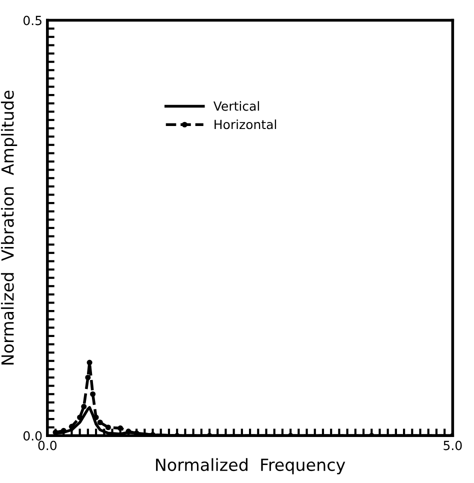 The height and width of the screenshot is (483, 474). What do you see at coordinates (236, 106) in the screenshot?
I see `legend-label: Vertical` at bounding box center [236, 106].